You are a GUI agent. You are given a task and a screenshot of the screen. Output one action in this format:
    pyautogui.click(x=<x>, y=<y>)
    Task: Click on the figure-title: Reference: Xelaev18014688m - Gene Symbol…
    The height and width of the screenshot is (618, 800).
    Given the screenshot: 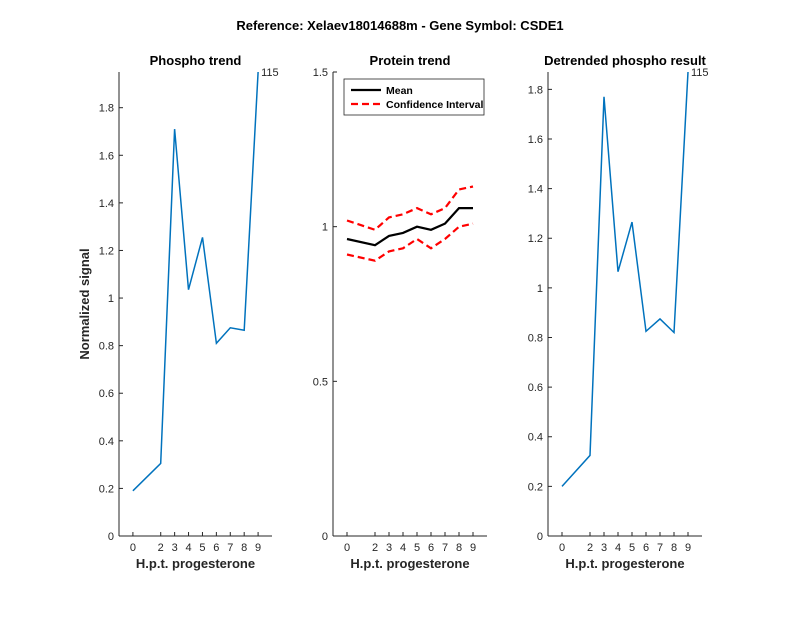 What is the action you would take?
    pyautogui.click(x=399, y=25)
    